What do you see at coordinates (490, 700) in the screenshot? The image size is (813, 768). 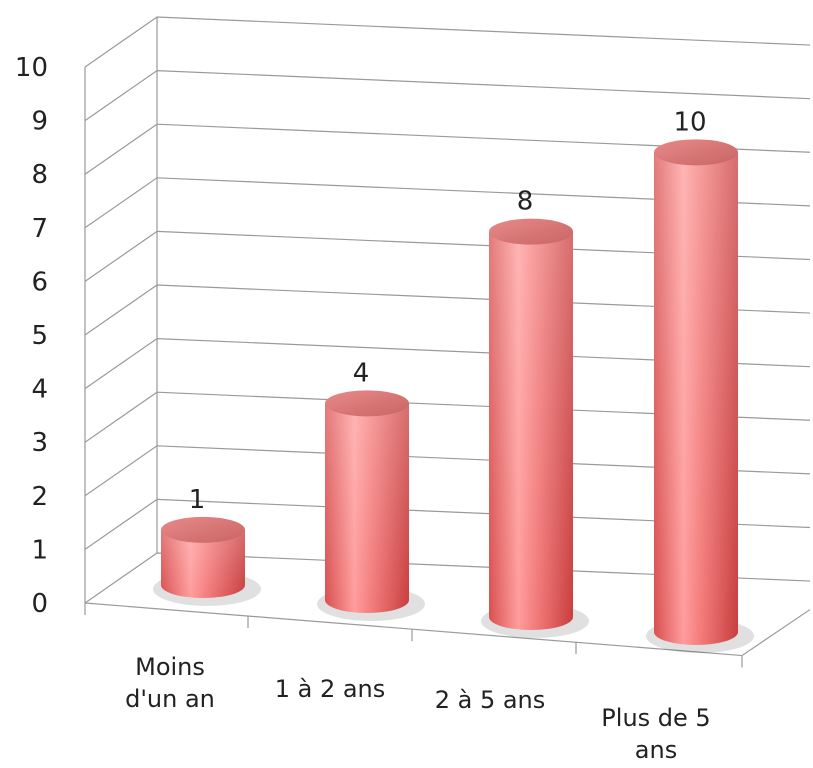 I see `x-tick-label: 2 à 5 ans` at bounding box center [490, 700].